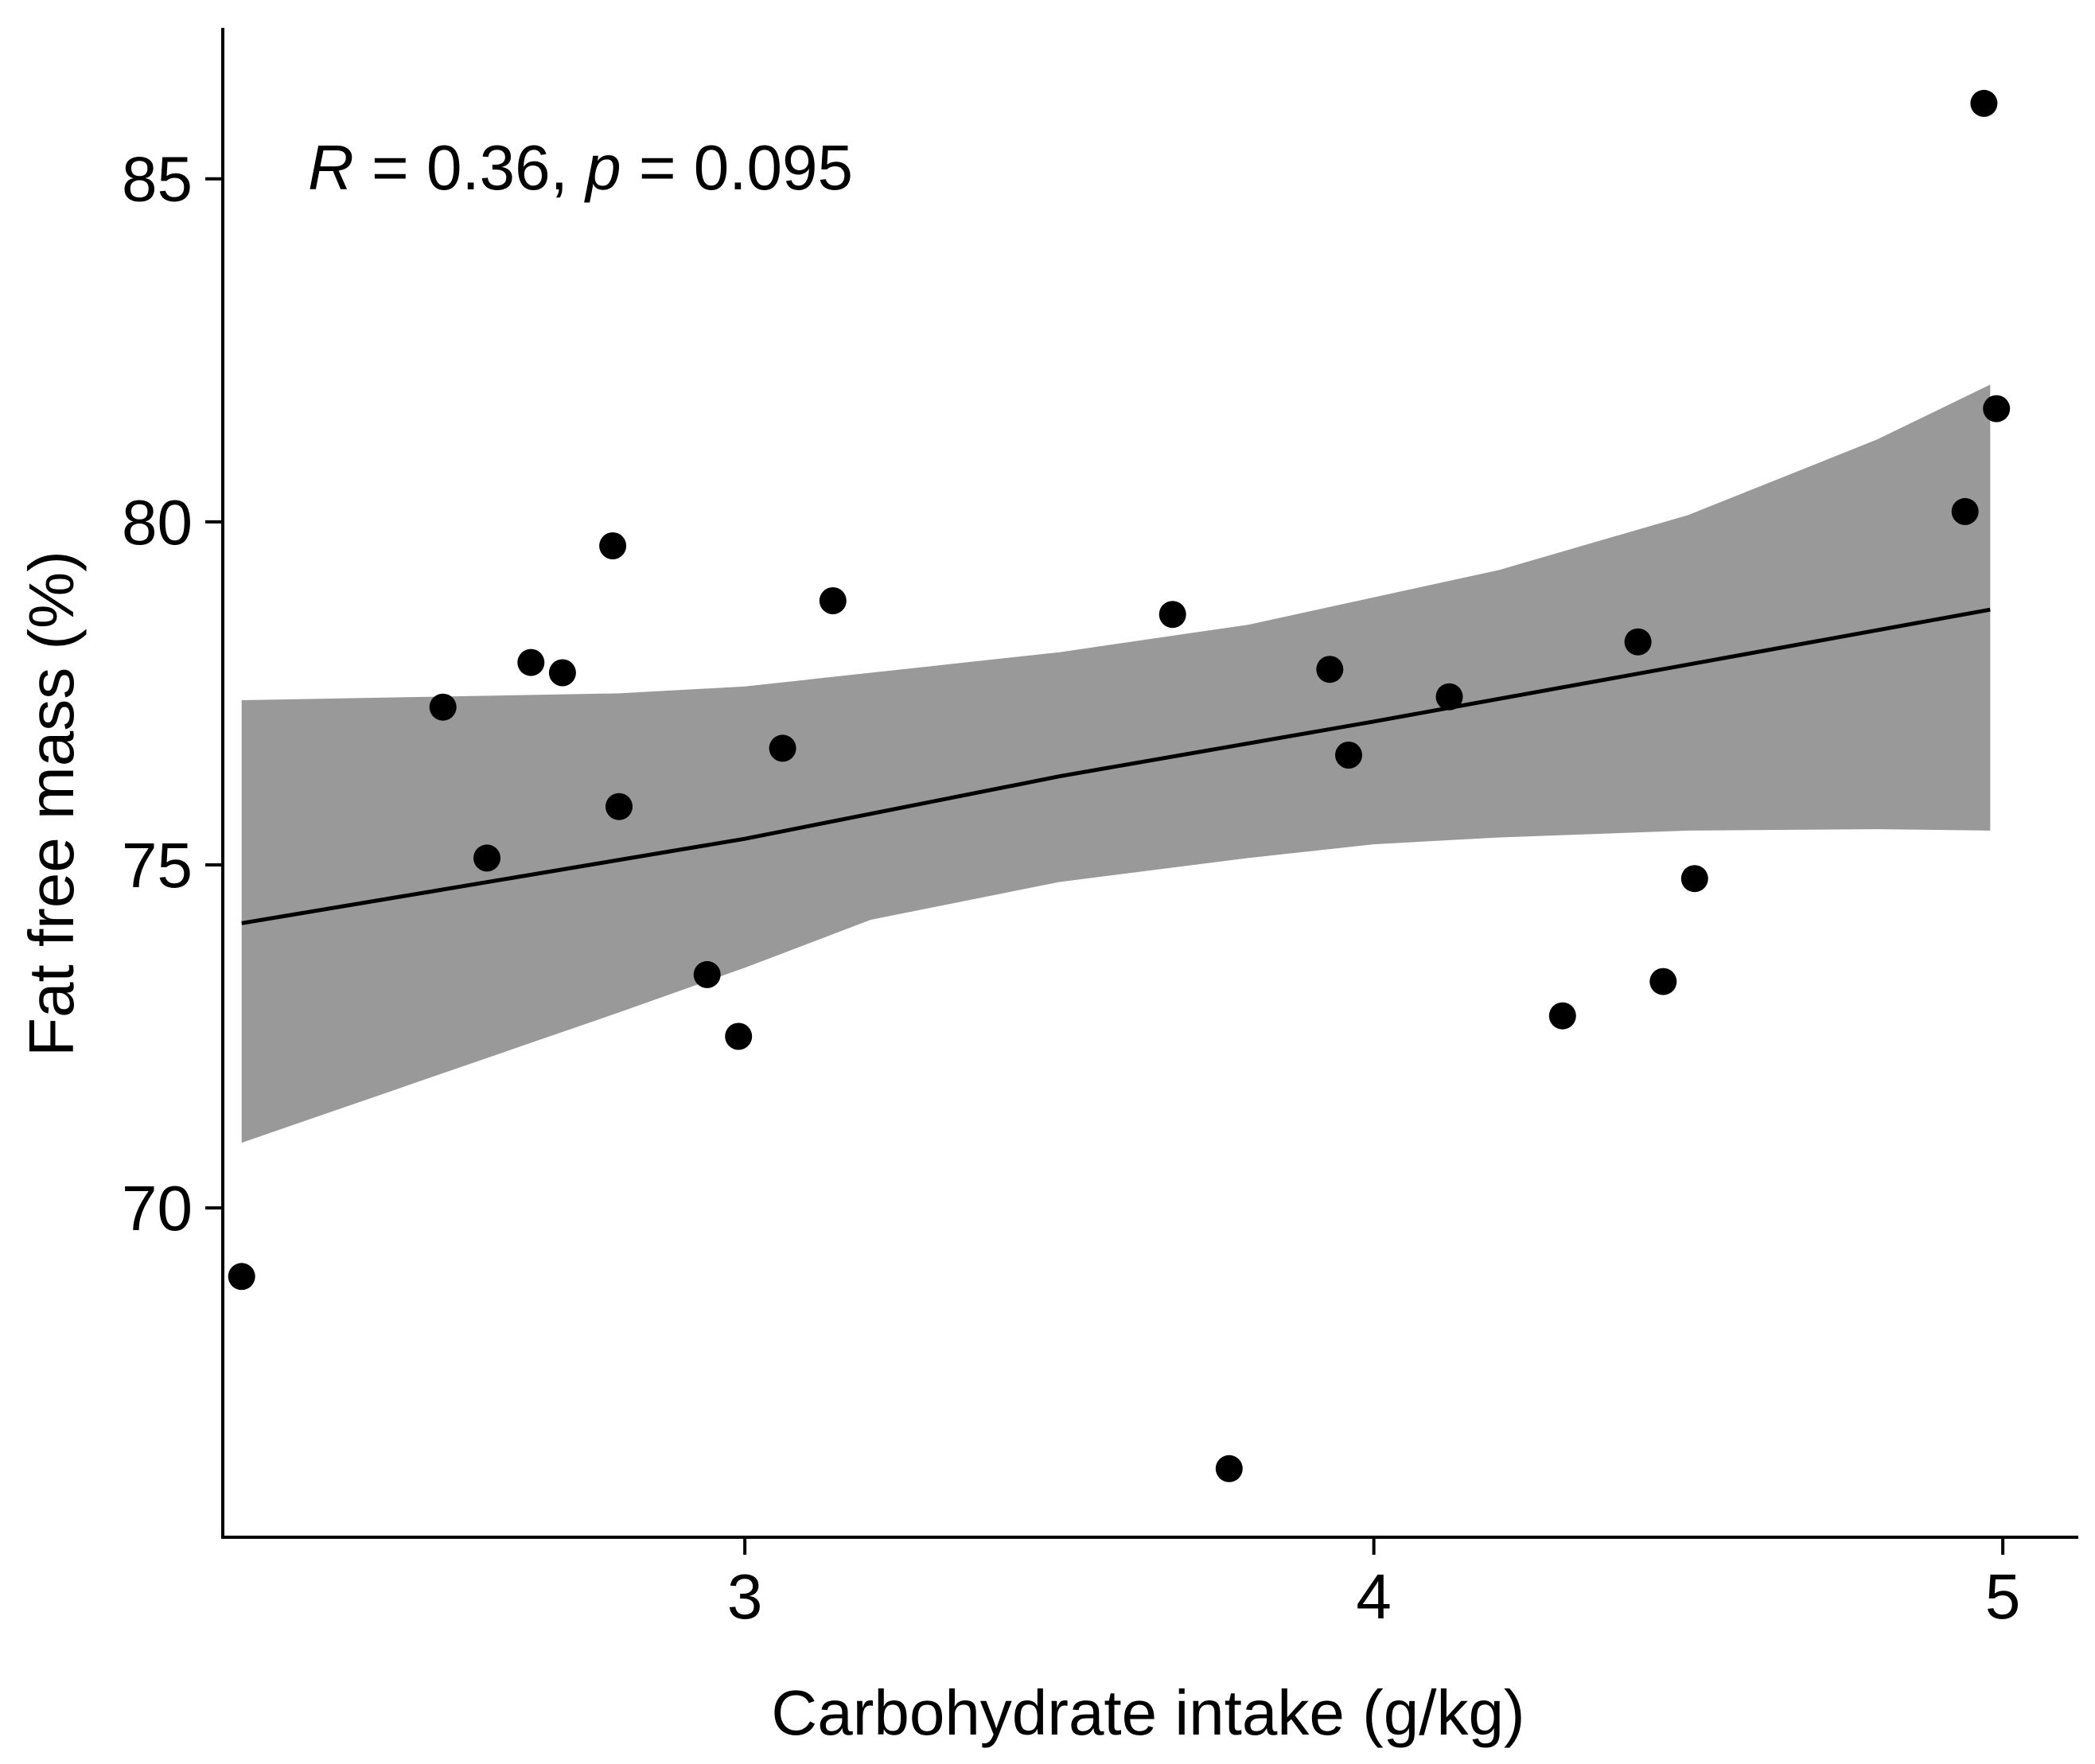 The image size is (2095, 1764). Describe the element at coordinates (158, 865) in the screenshot. I see `y-tick-label: 75` at that location.